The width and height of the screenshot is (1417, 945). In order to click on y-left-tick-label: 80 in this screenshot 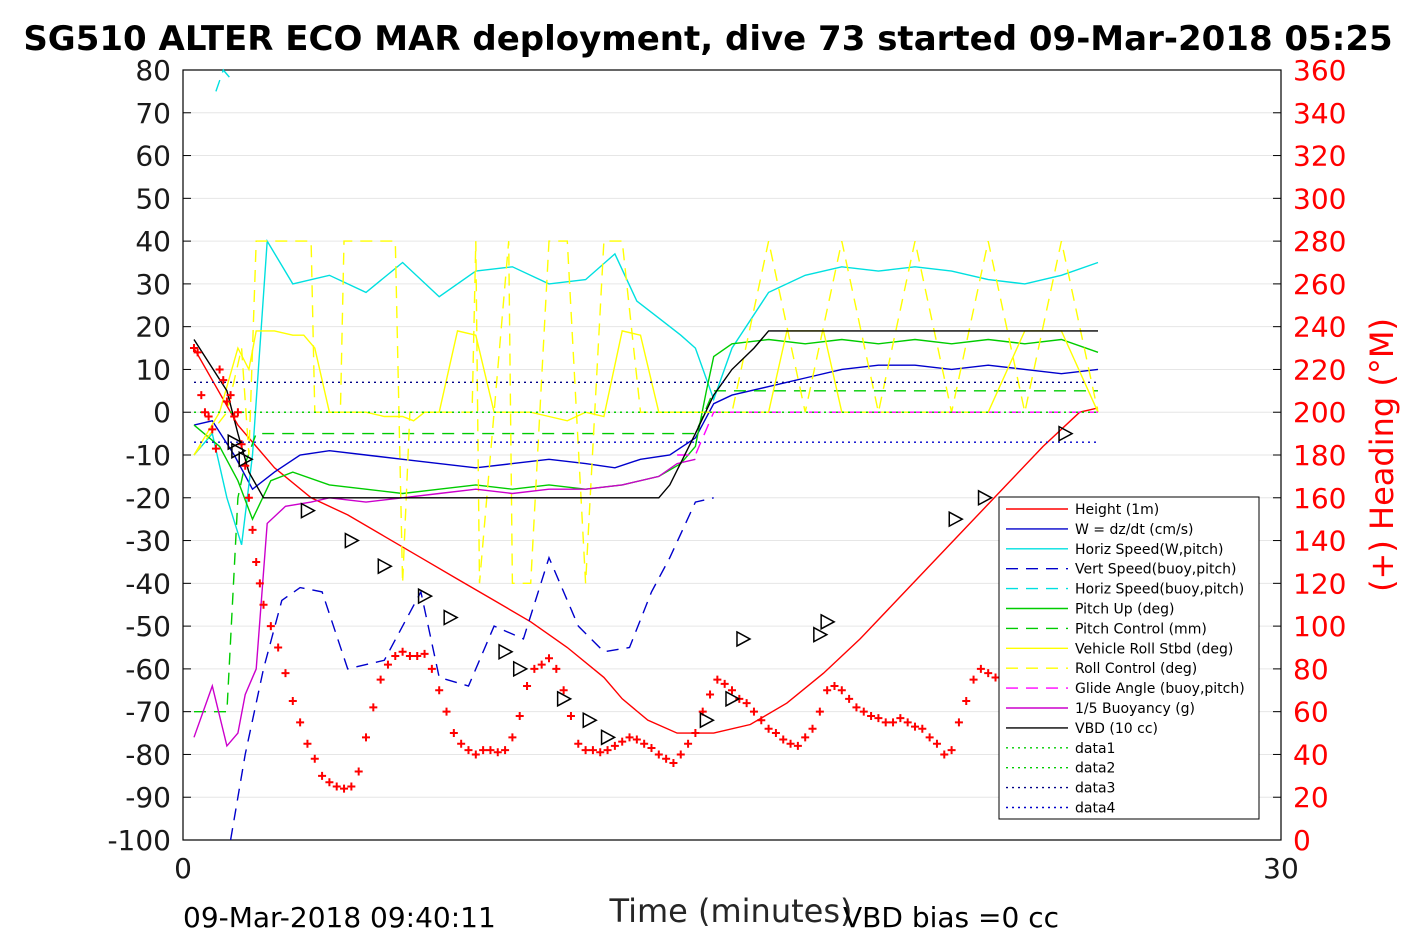, I will do `click(153, 70)`.